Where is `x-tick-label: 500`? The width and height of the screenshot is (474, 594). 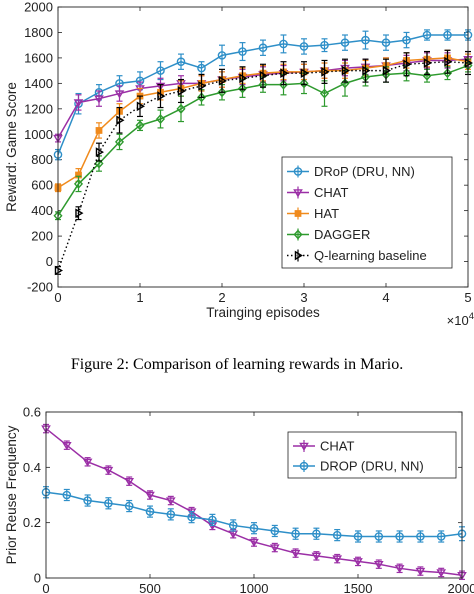 x-tick-label: 500 is located at coordinates (150, 587).